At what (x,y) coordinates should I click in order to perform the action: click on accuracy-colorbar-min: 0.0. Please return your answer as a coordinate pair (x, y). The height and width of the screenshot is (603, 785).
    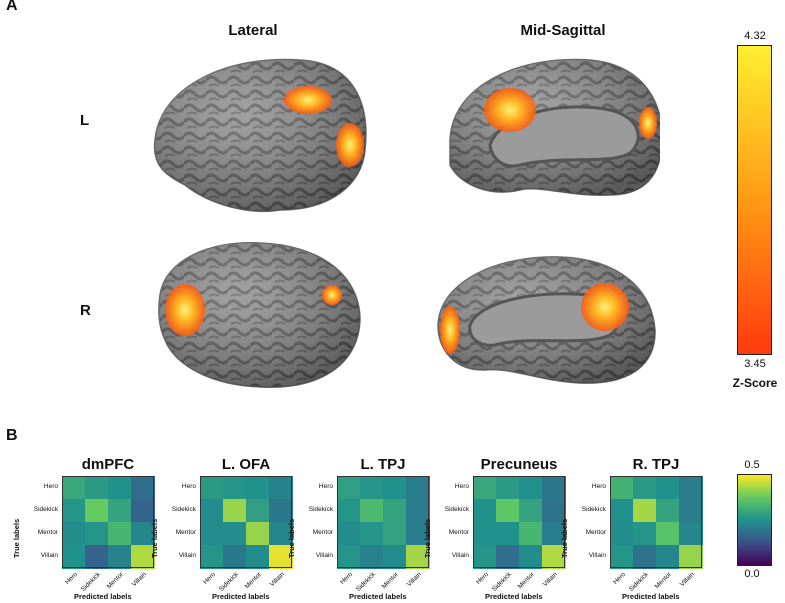
    Looking at the image, I should click on (752, 574).